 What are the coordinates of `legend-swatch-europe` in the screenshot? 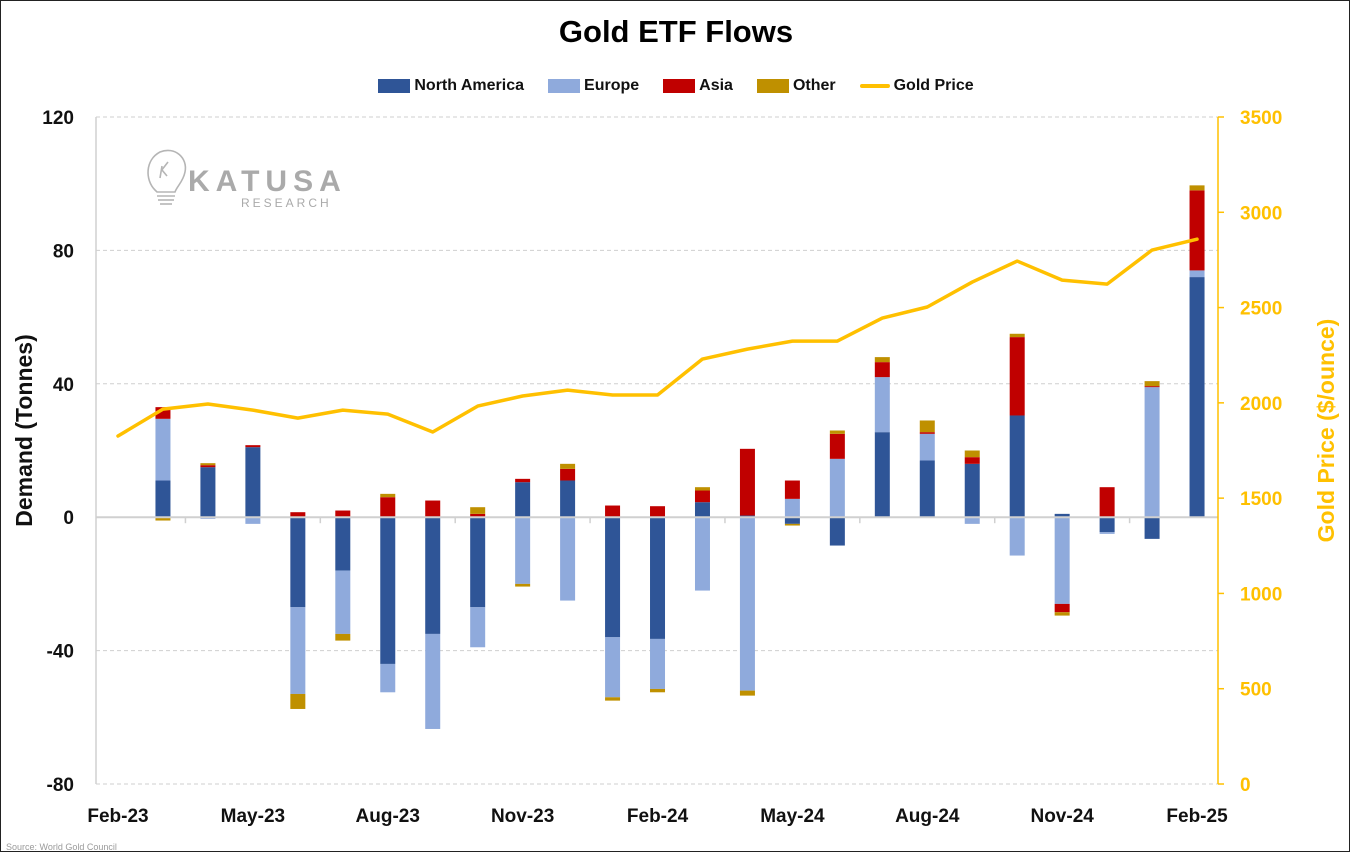 It's located at (564, 86).